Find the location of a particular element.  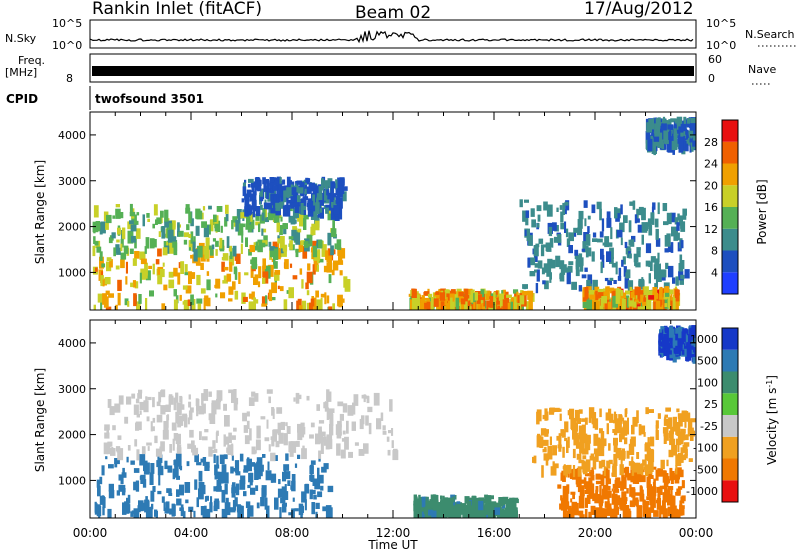

freq-tick: 8 is located at coordinates (69, 78).